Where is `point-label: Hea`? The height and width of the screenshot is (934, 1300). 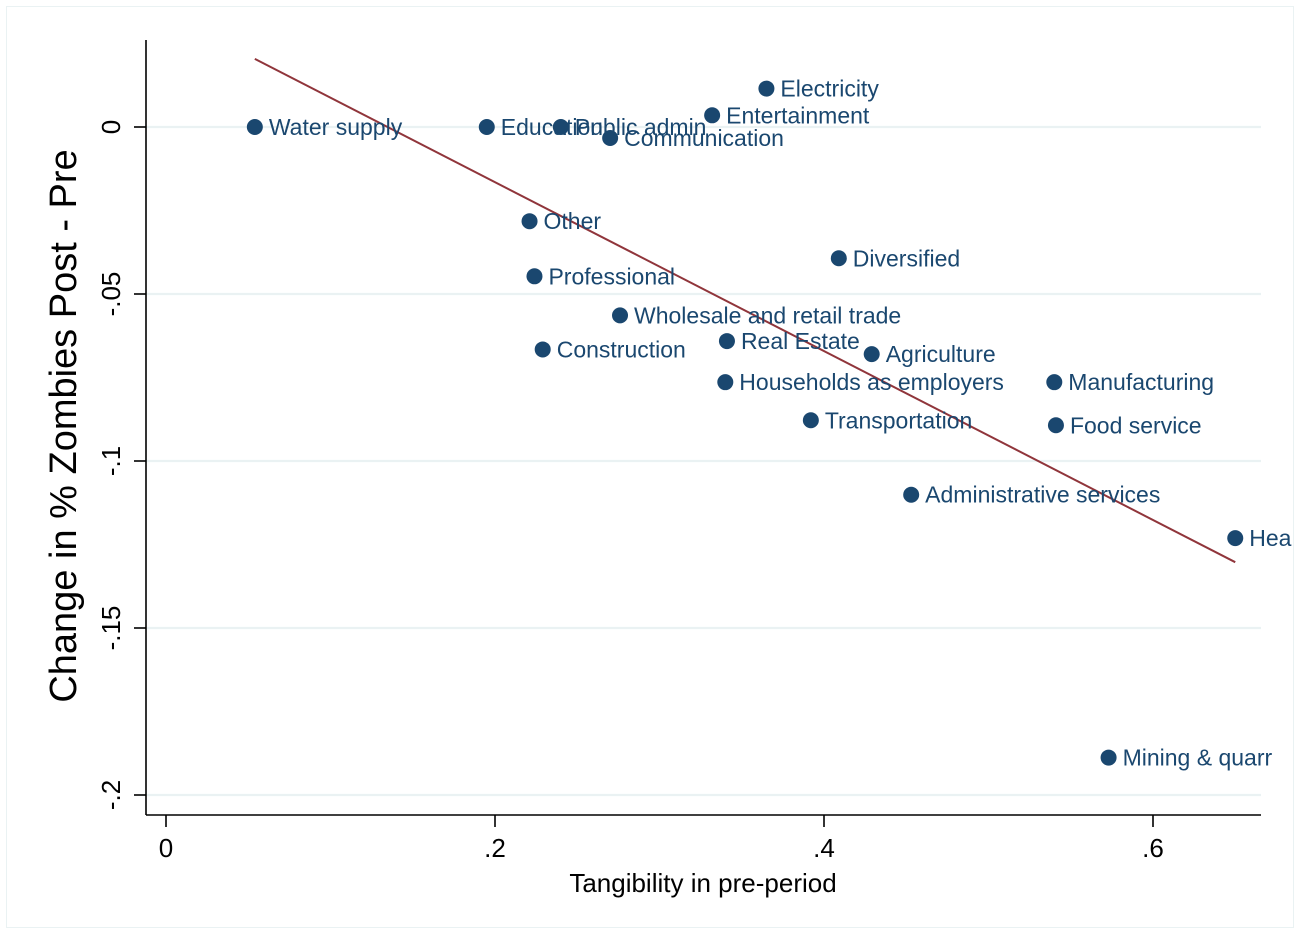 point-label: Hea is located at coordinates (1270, 538).